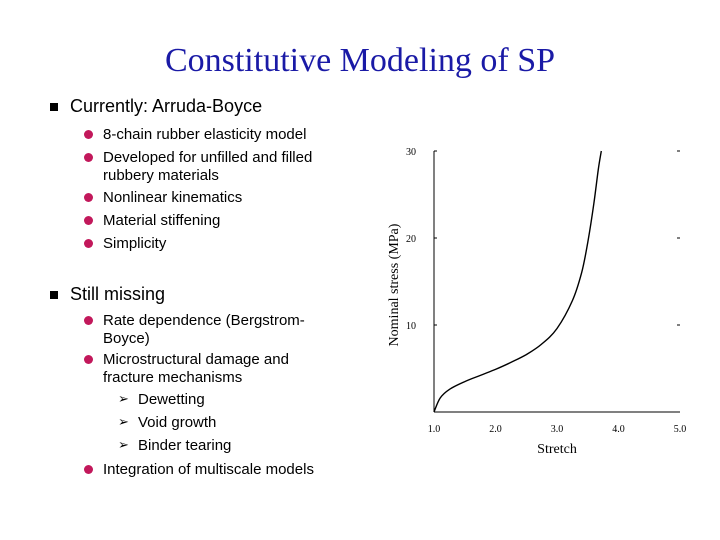  I want to click on list-item: Microstructural damage and, so click(196, 359).